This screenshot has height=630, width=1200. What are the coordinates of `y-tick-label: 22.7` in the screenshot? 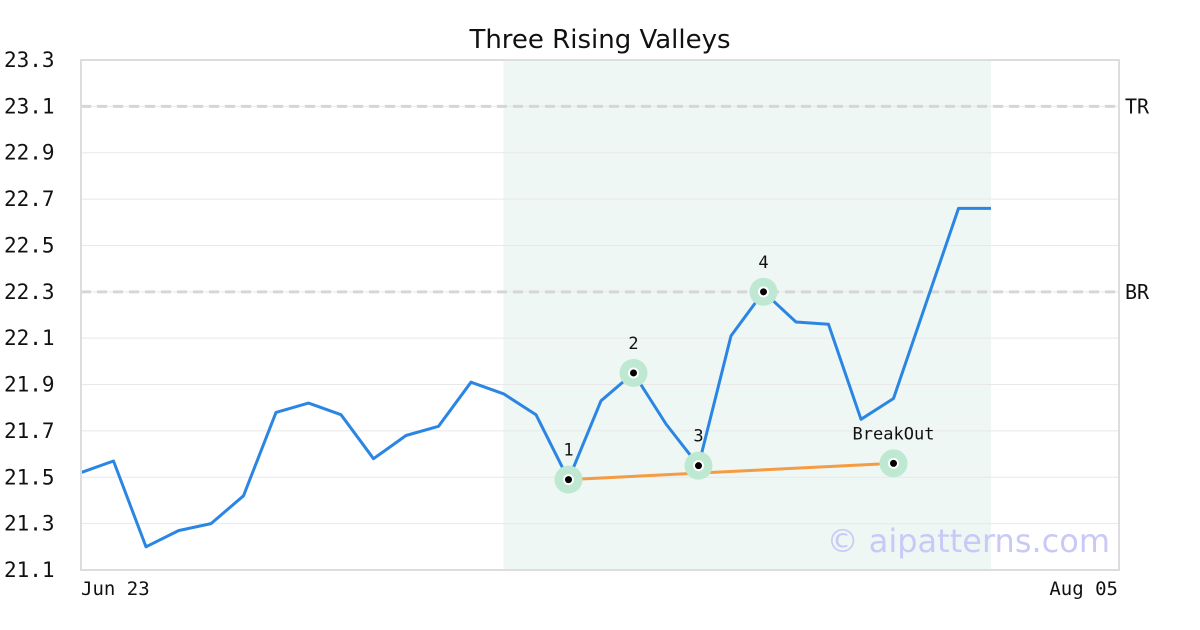 It's located at (29, 199).